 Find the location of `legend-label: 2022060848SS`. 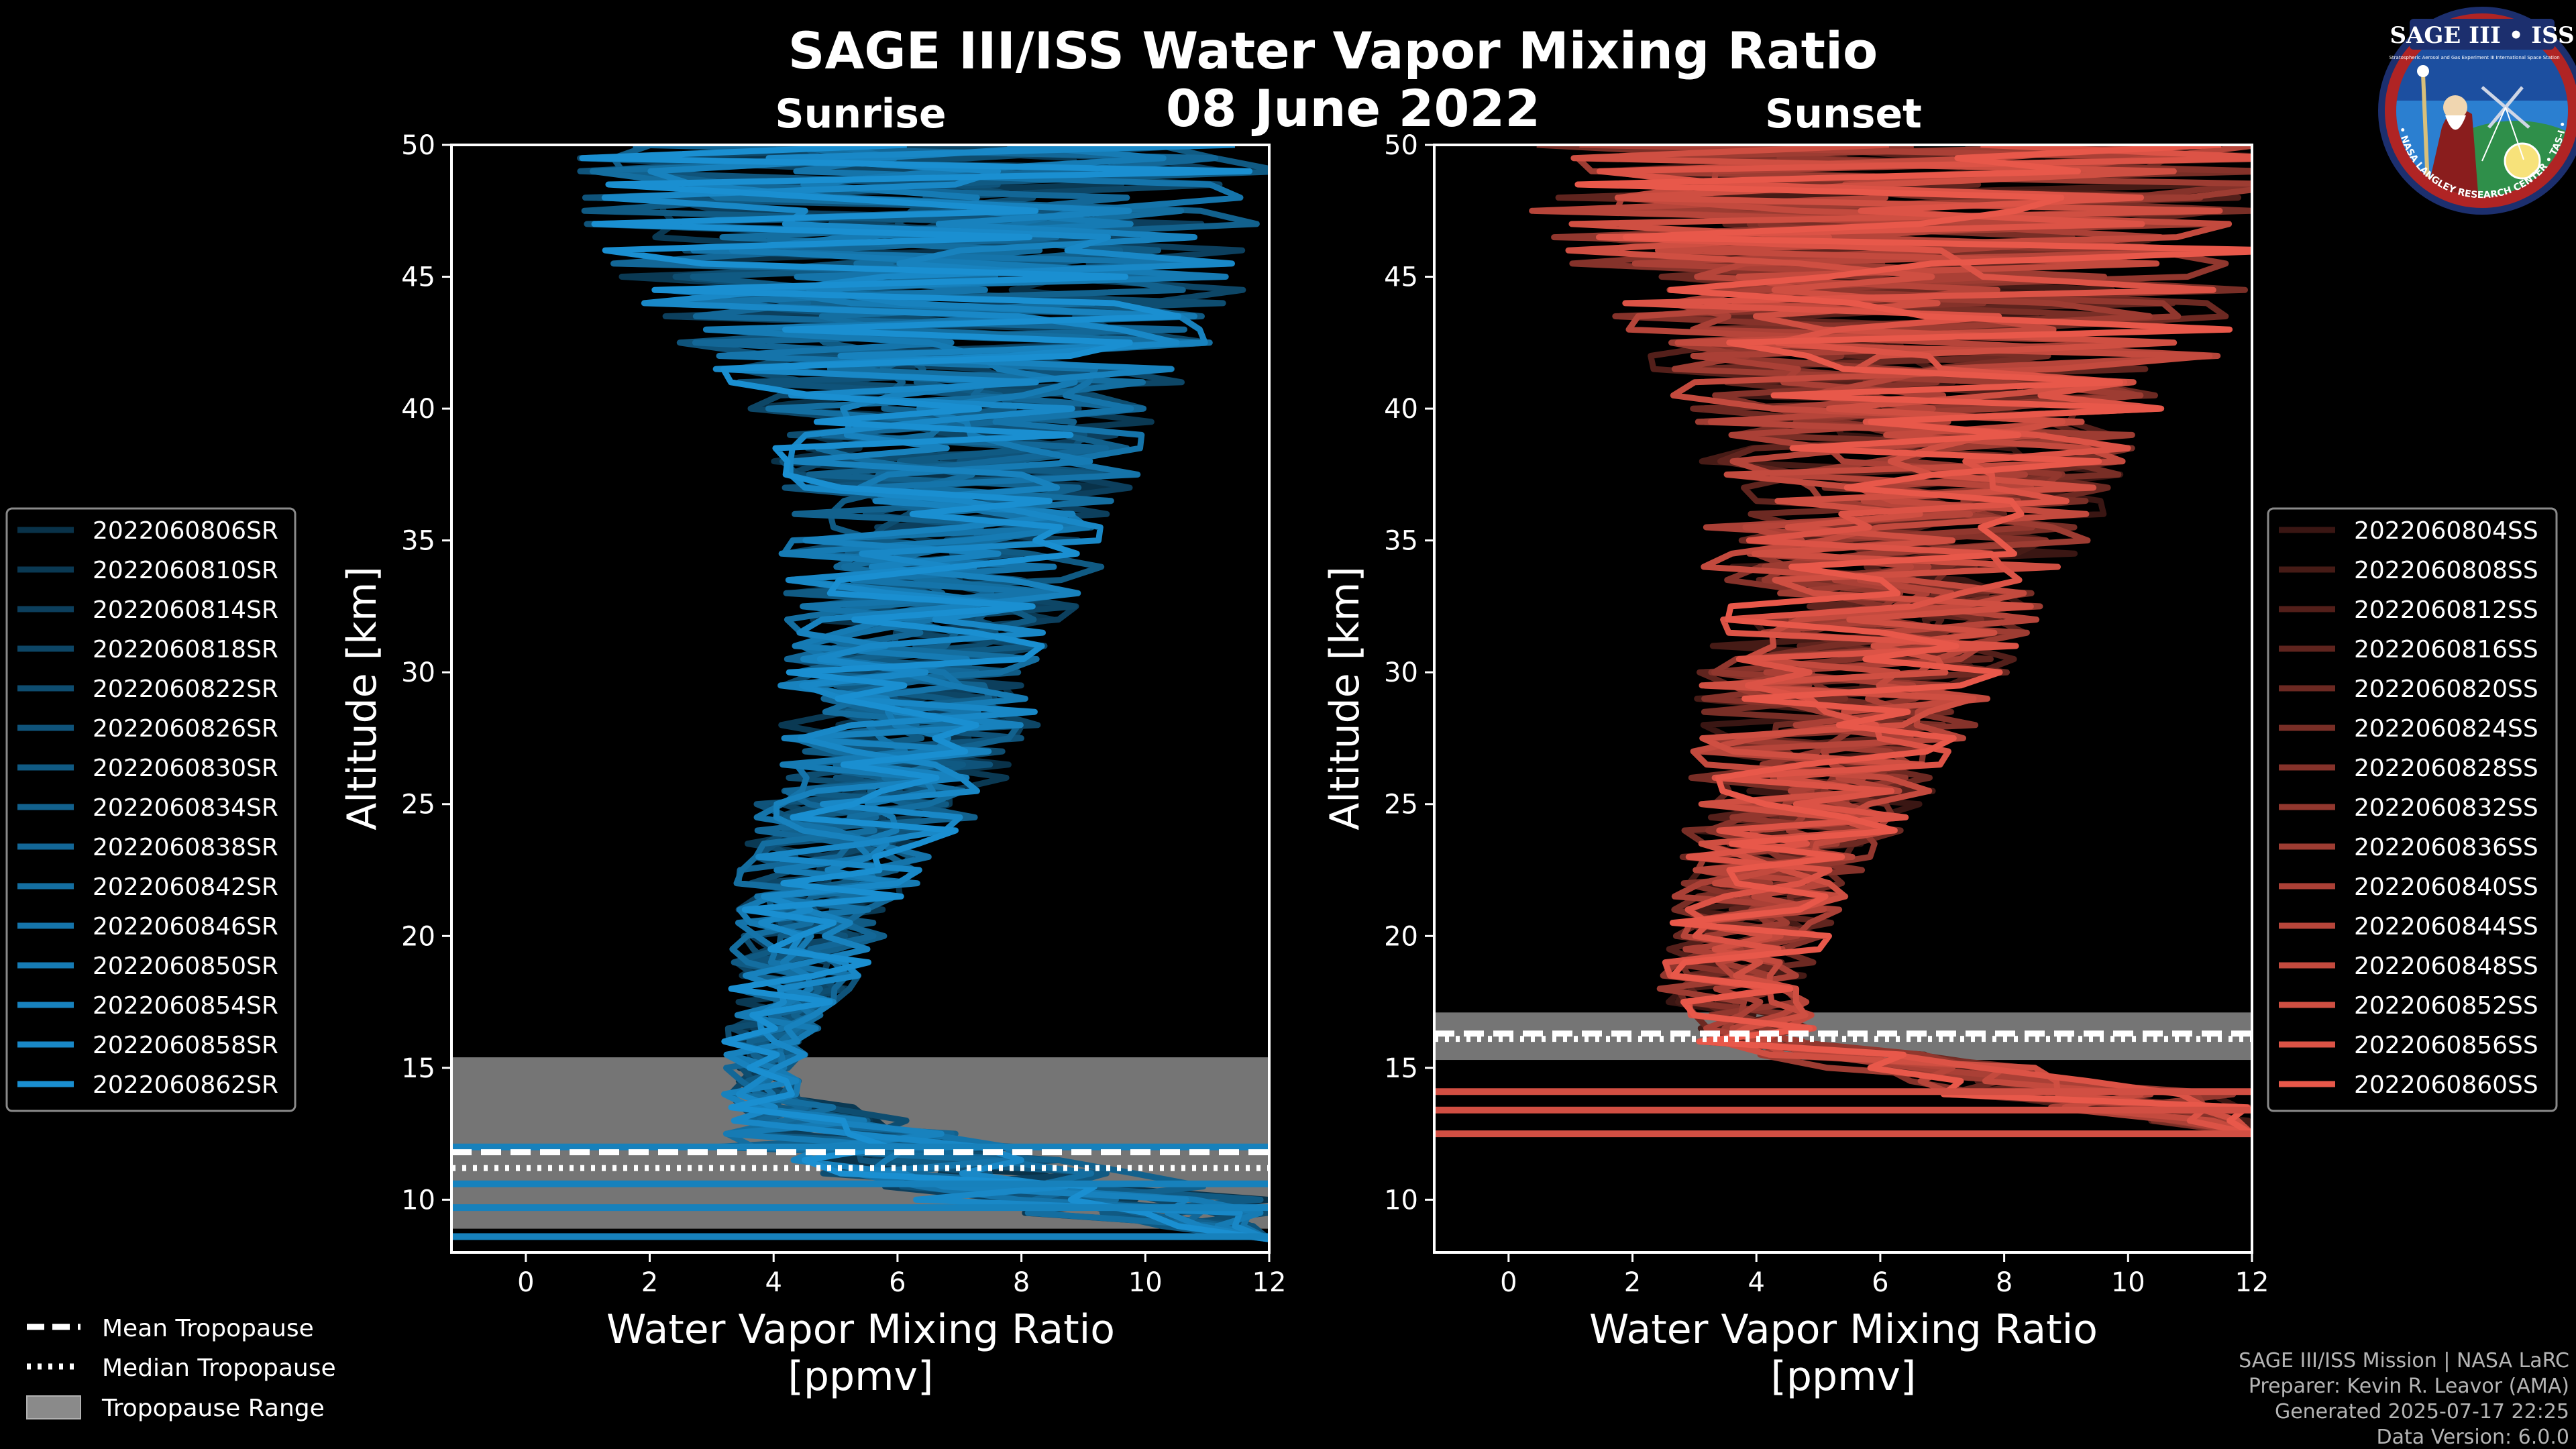

legend-label: 2022060848SS is located at coordinates (2446, 966).